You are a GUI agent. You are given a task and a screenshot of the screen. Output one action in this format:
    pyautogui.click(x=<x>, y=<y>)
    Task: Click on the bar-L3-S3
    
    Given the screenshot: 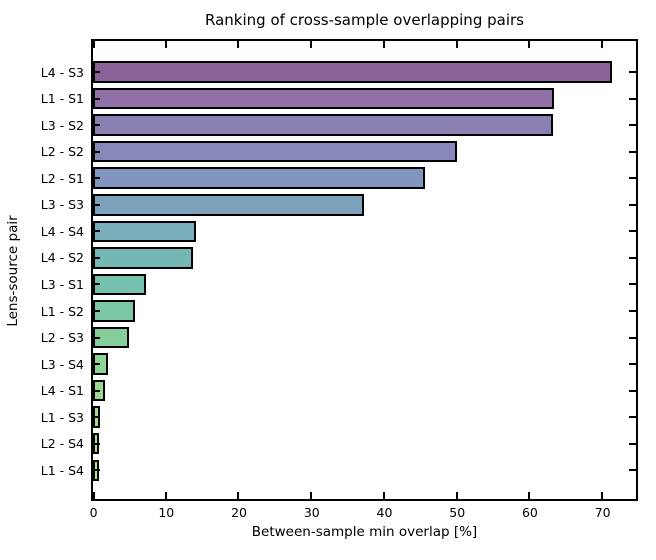 What is the action you would take?
    pyautogui.click(x=228, y=205)
    